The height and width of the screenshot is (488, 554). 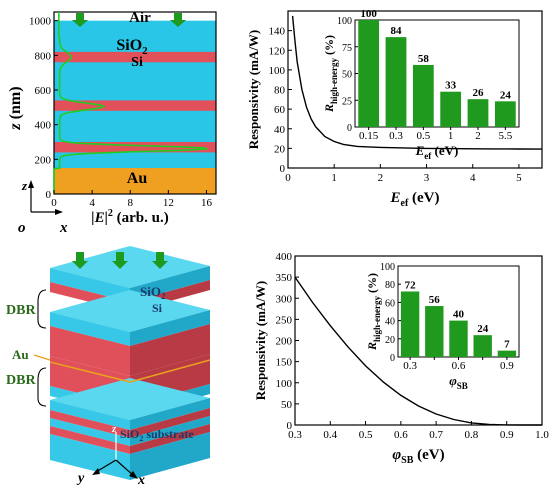 I want to click on si-layer-label: Si, so click(x=157, y=308).